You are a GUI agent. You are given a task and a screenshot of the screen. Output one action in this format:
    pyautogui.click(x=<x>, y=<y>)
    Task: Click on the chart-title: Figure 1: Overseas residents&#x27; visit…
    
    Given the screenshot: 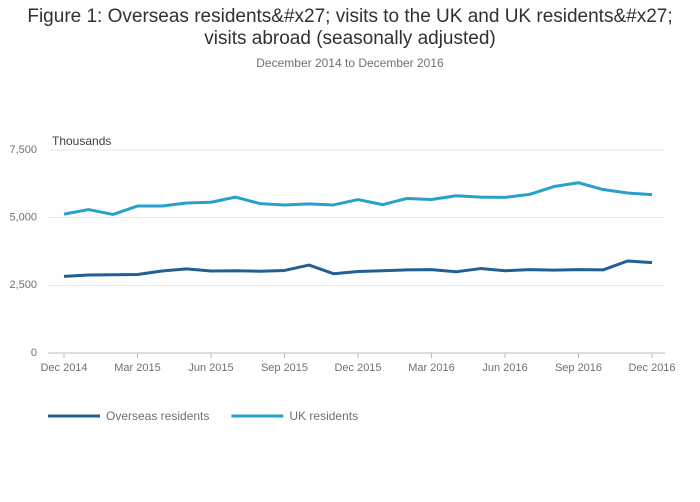 What is the action you would take?
    pyautogui.click(x=350, y=27)
    